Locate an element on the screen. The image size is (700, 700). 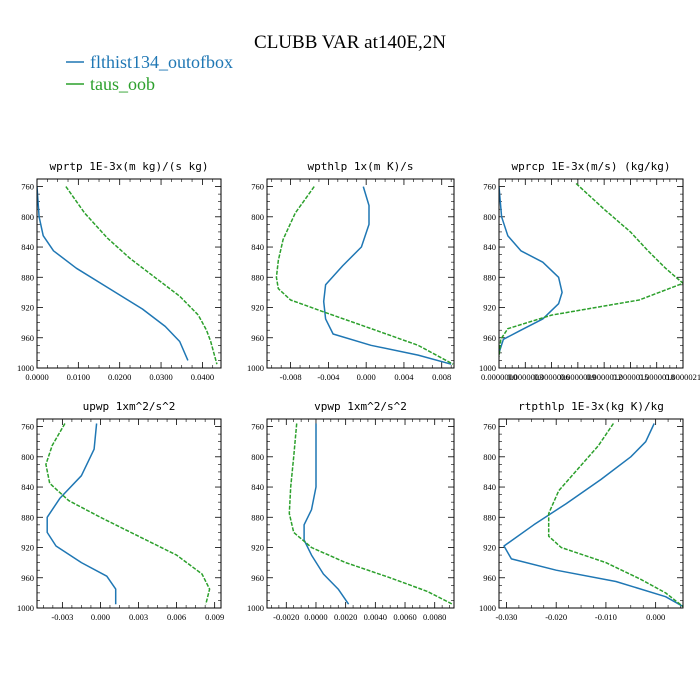
x-tick-label: -0.030 is located at coordinates (506, 617).